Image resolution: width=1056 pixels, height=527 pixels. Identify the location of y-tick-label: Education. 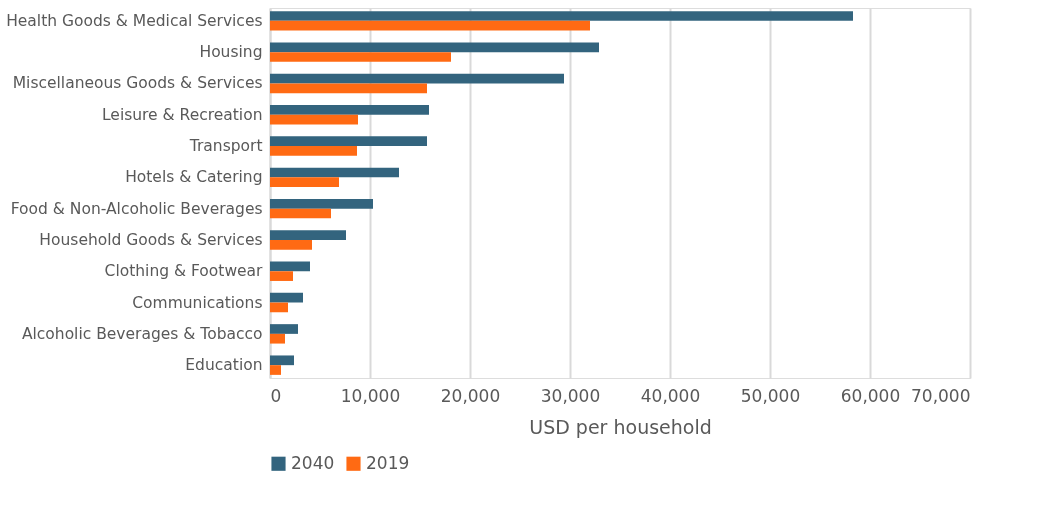
(224, 365).